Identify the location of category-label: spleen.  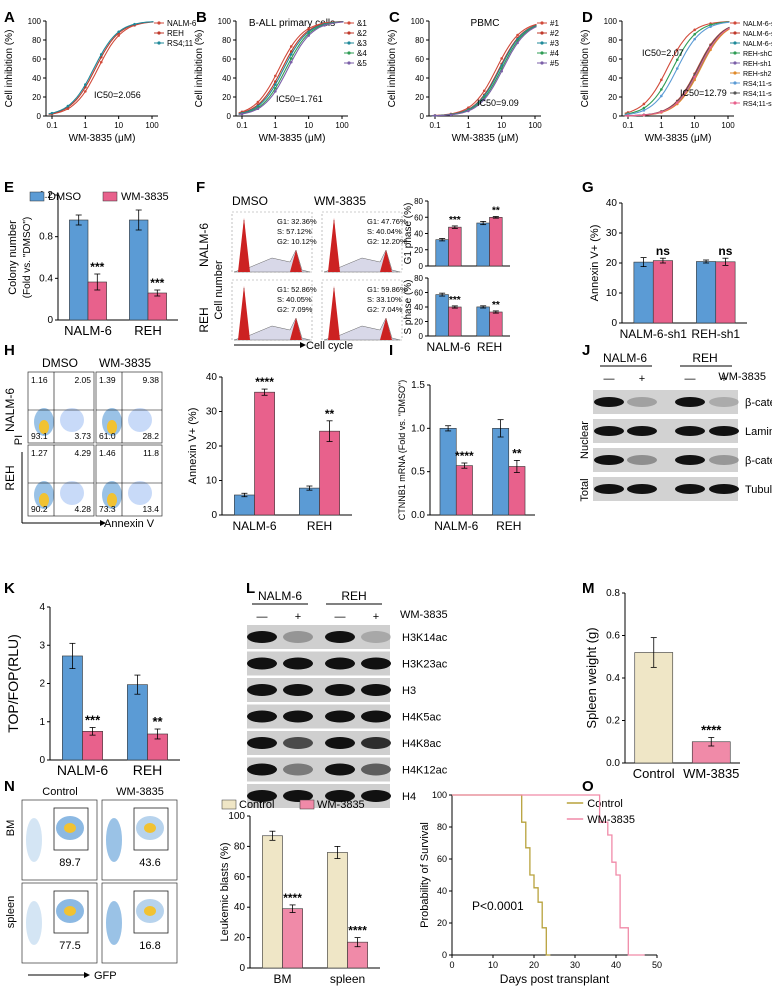
(347, 979).